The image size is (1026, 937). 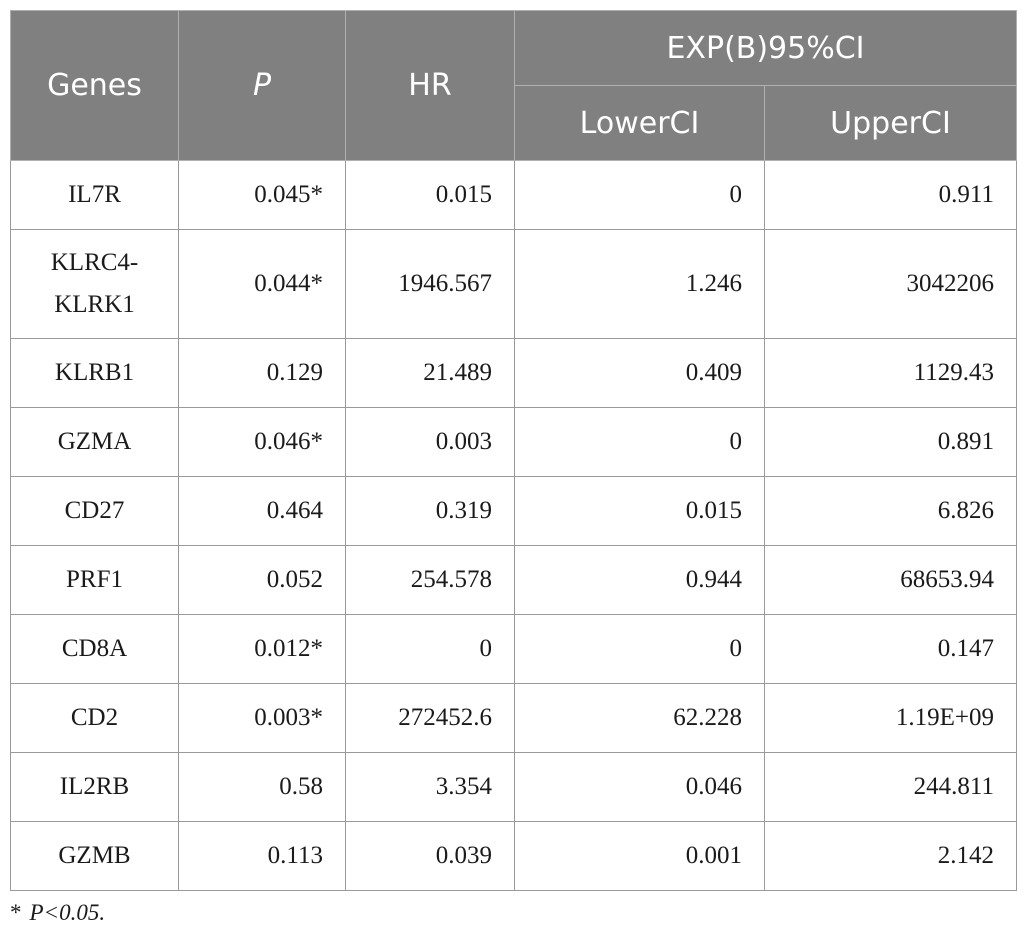 I want to click on cell-hr: 0.319, so click(x=430, y=511).